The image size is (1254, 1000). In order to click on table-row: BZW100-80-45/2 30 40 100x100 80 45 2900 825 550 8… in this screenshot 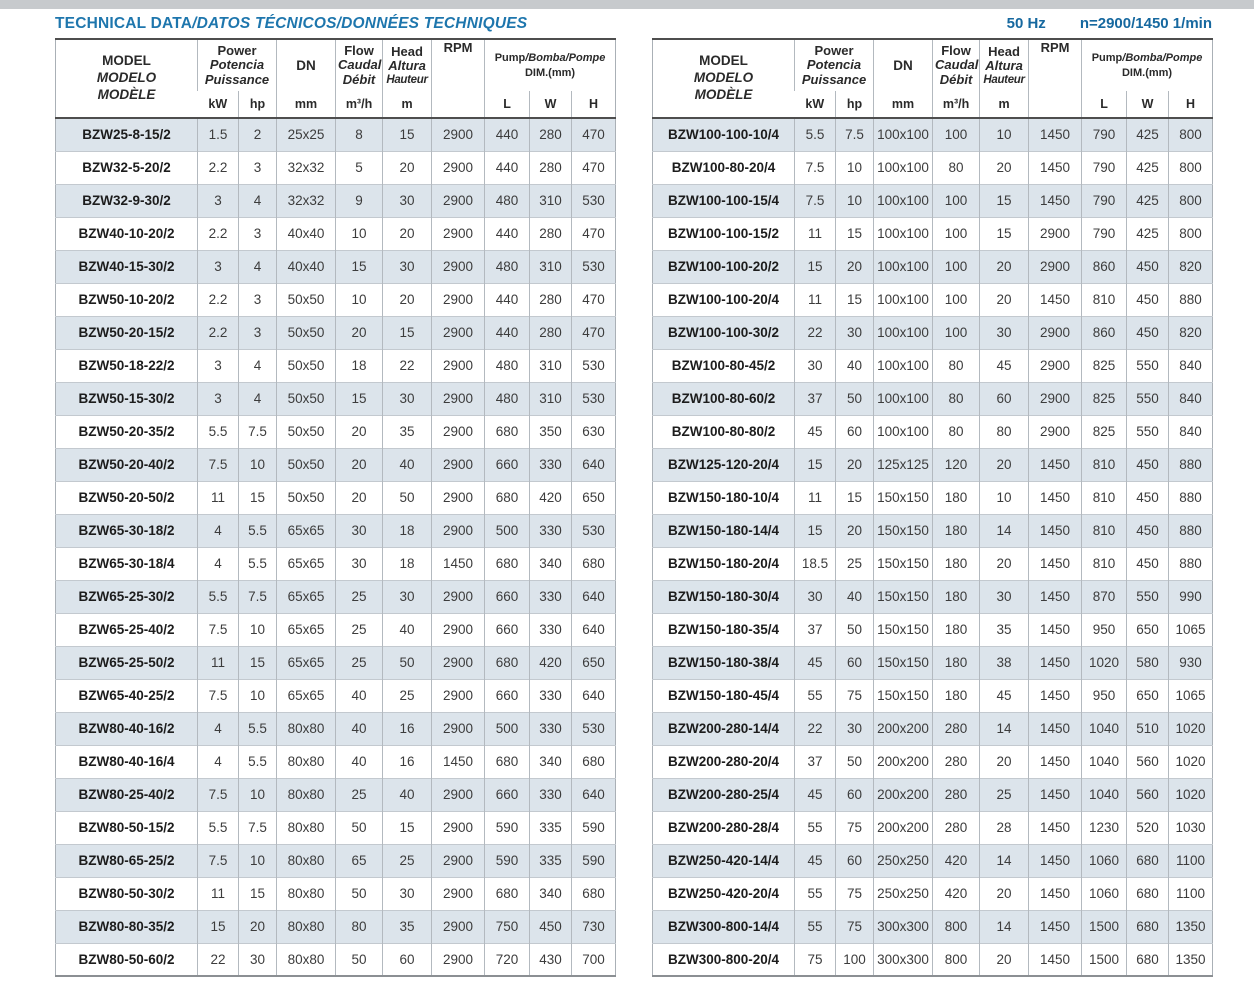, I will do `click(932, 365)`.